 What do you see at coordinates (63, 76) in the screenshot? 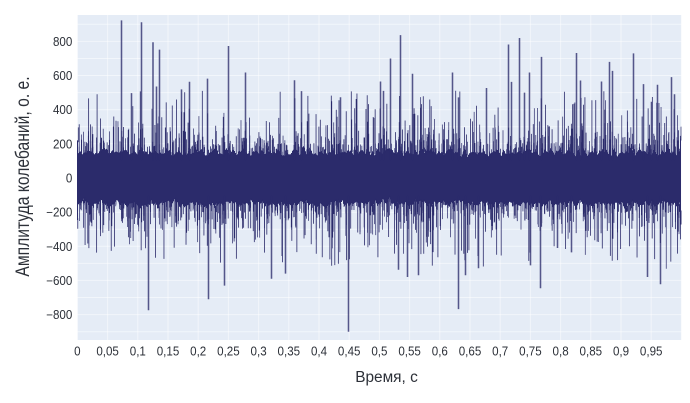
I see `svg-text: 600` at bounding box center [63, 76].